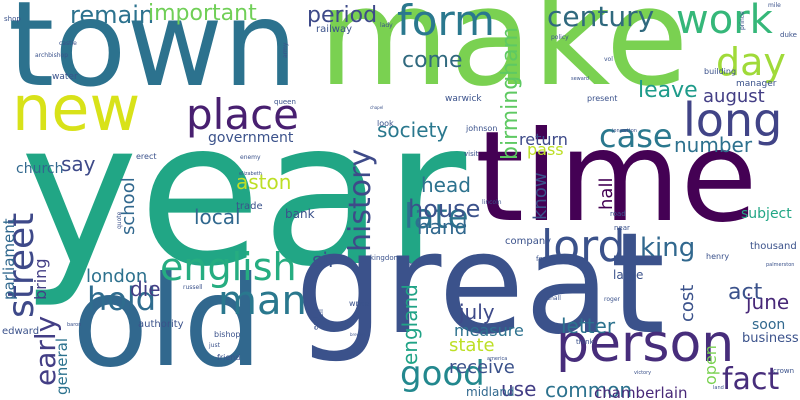 This screenshot has height=400, width=800. Describe the element at coordinates (40, 169) in the screenshot. I see `cloud-word-church: church` at that location.